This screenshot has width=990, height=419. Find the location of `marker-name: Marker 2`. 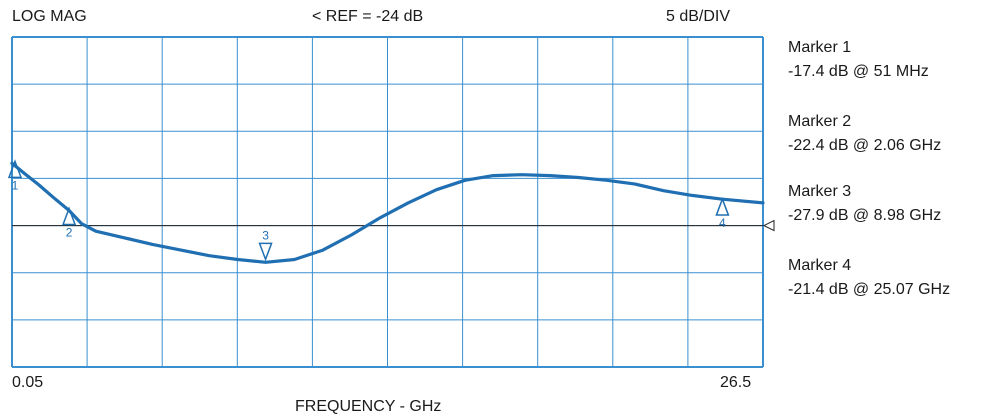

marker-name: Marker 2 is located at coordinates (820, 121).